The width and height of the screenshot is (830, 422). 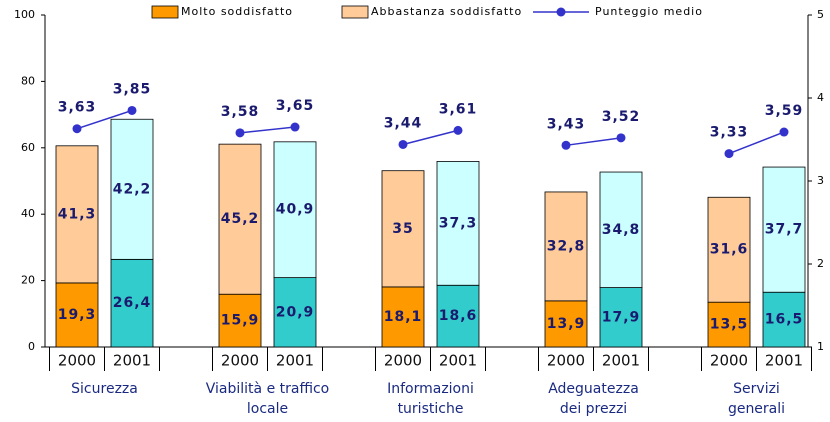 I want to click on value-label: 3,59, so click(x=784, y=111).